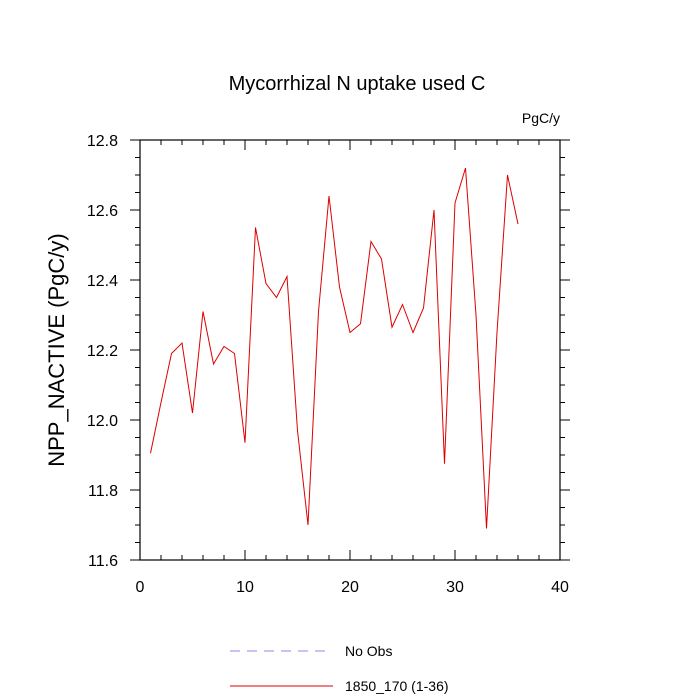  What do you see at coordinates (103, 561) in the screenshot?
I see `y-tick-label: 11.6` at bounding box center [103, 561].